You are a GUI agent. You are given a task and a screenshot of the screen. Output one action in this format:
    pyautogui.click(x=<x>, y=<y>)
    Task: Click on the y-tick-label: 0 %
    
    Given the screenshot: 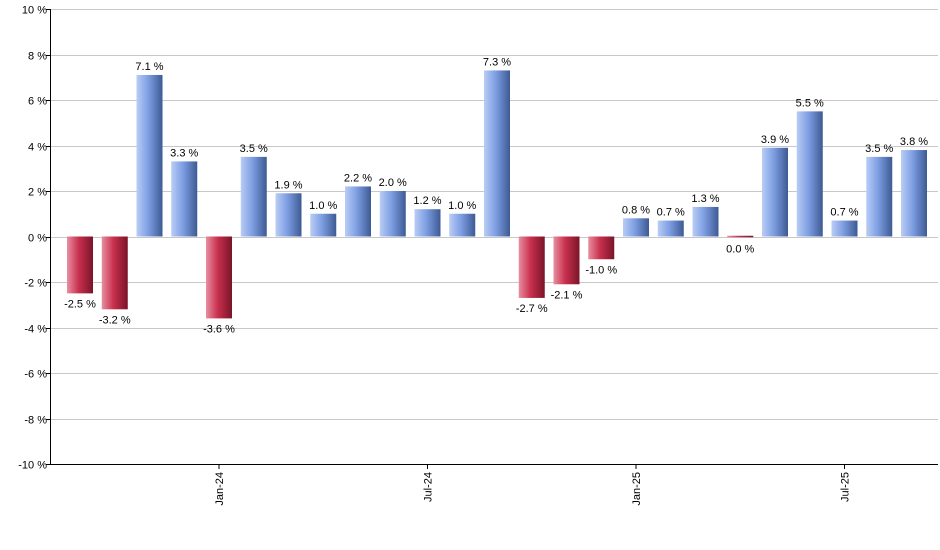 What is the action you would take?
    pyautogui.click(x=37, y=239)
    